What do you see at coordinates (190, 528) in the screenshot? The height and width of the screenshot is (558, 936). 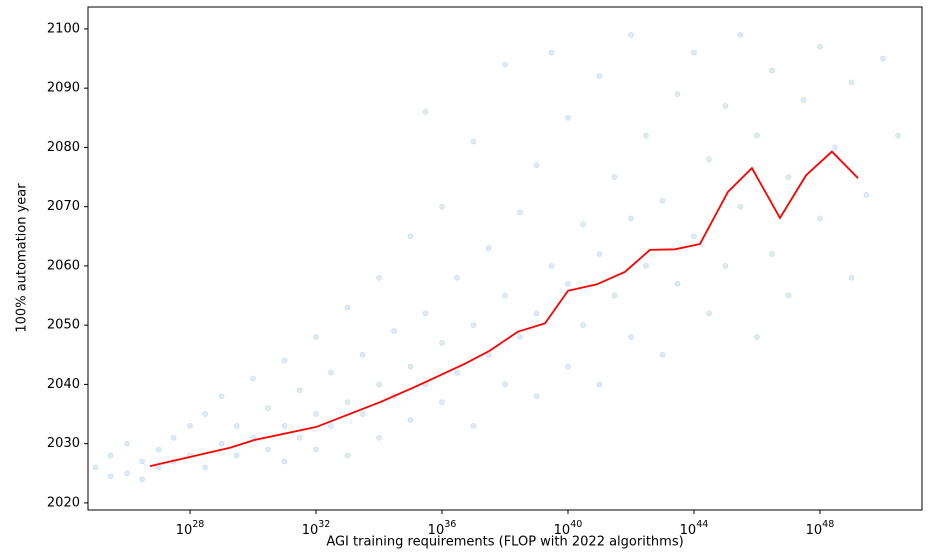 I see `x-tick-label: 1028` at bounding box center [190, 528].